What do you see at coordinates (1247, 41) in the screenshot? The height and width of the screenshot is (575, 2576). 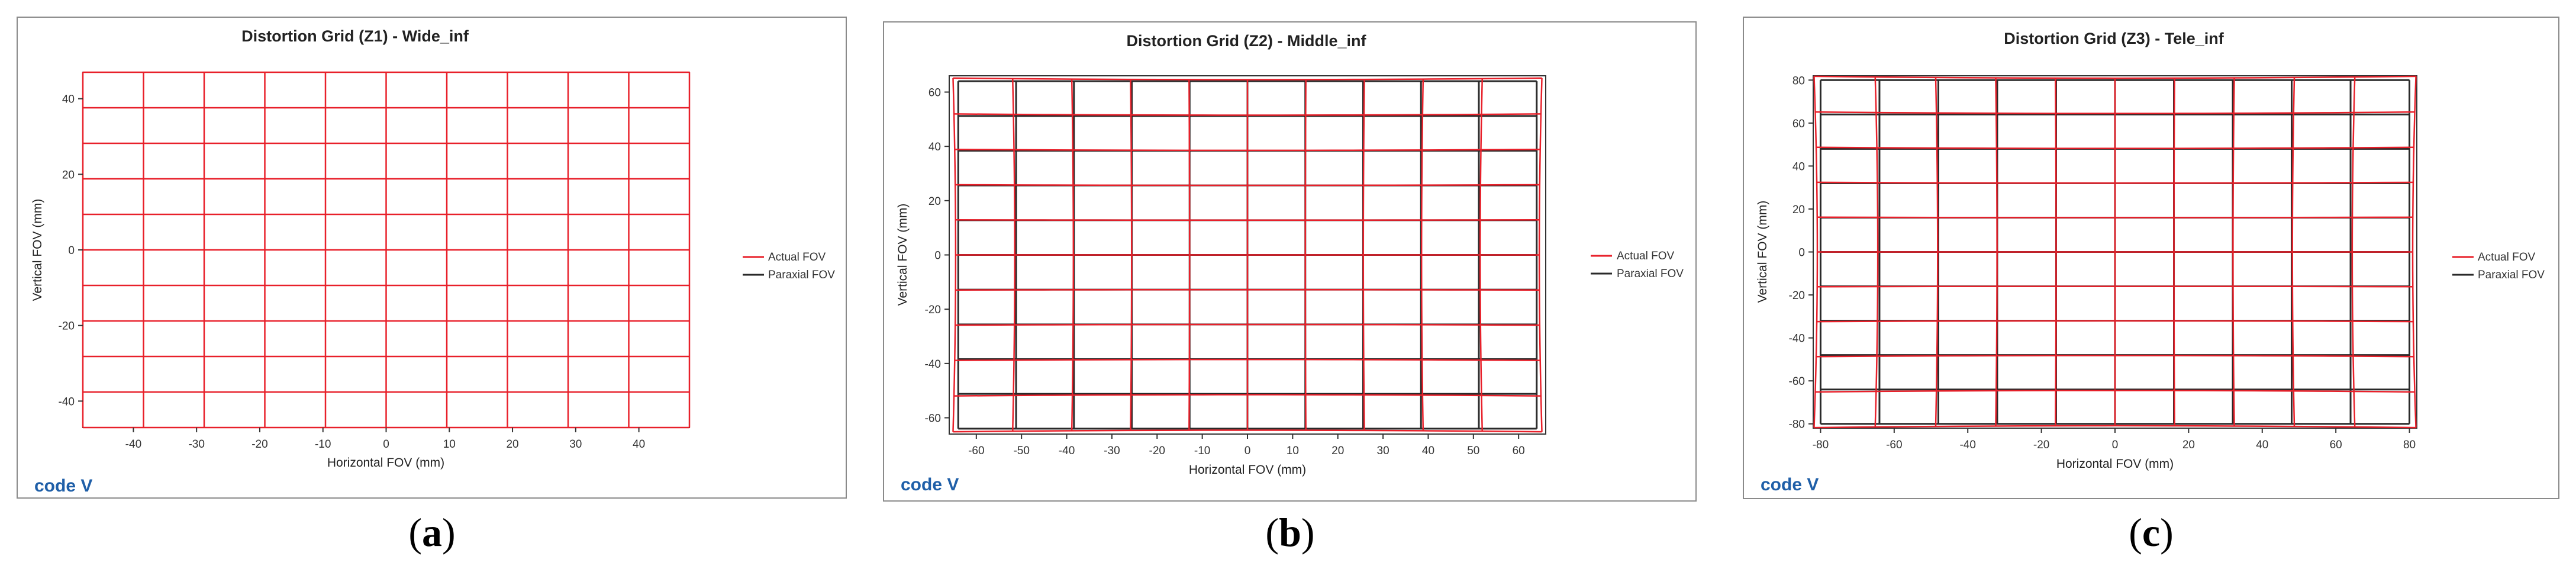 I see `chart-title-b: Distortion Grid (Z2) - Middle_inf` at bounding box center [1247, 41].